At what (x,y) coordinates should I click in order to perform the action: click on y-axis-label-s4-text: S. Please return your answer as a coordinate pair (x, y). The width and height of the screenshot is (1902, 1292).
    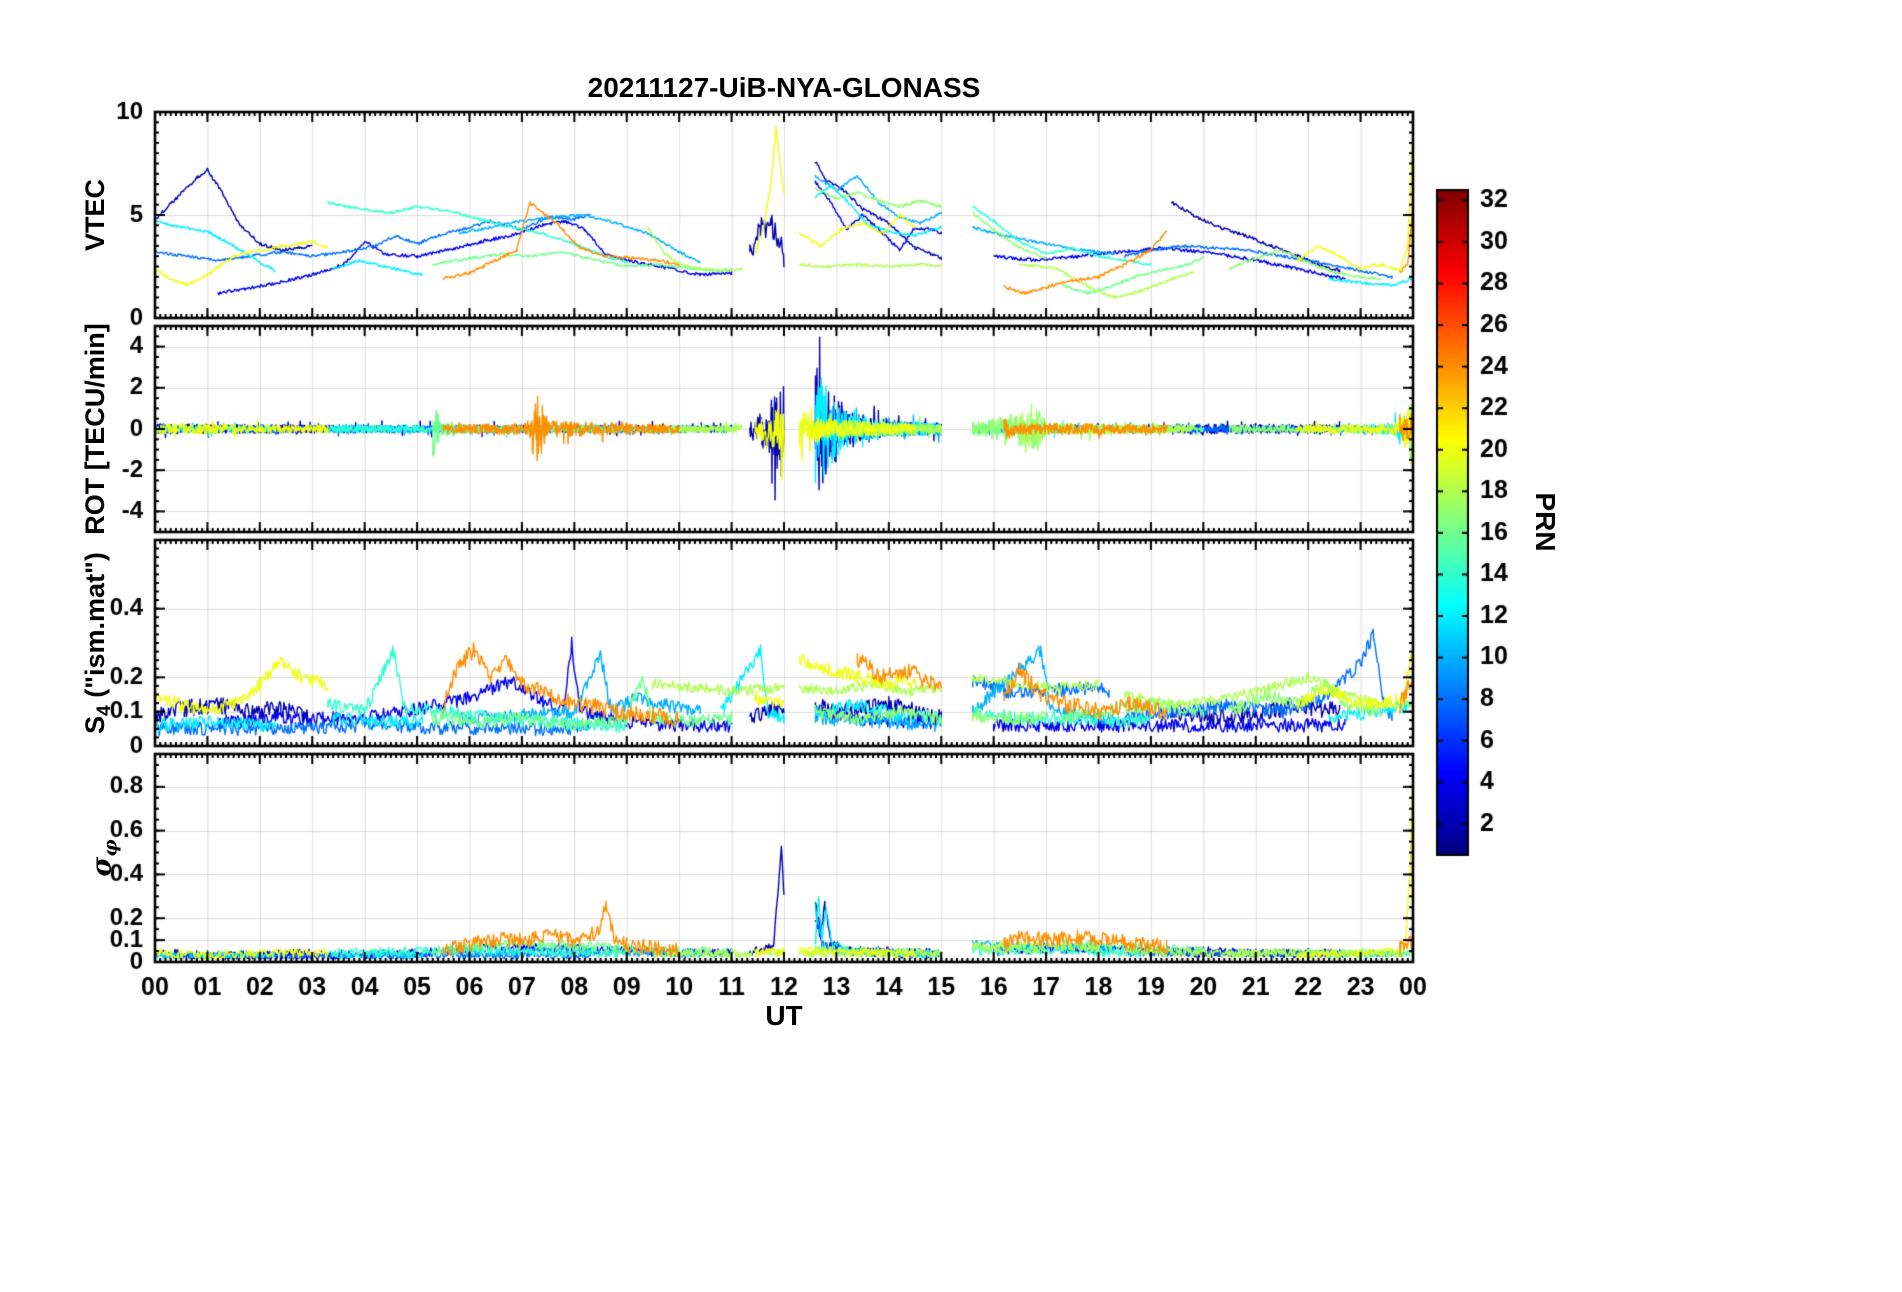
    Looking at the image, I should click on (94, 724).